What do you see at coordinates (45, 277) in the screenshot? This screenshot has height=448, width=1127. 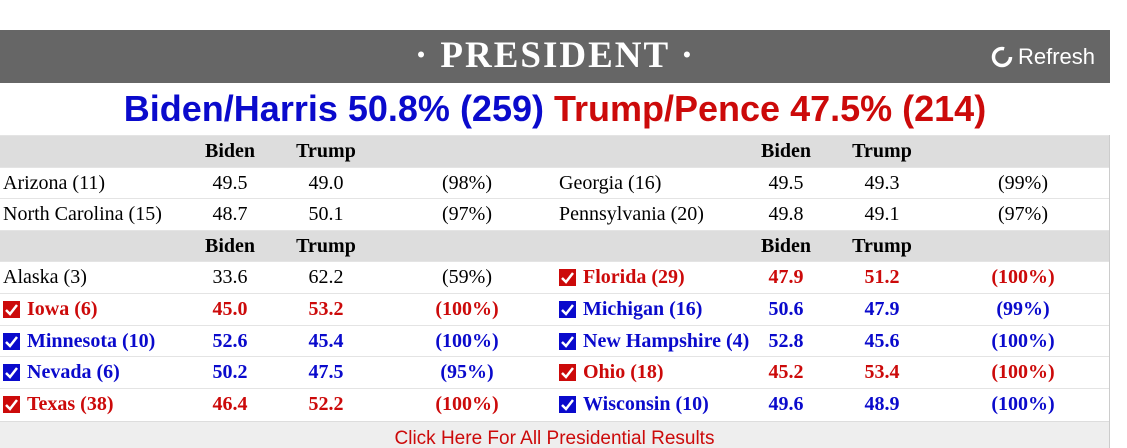 I see `state: Alaska (3)` at bounding box center [45, 277].